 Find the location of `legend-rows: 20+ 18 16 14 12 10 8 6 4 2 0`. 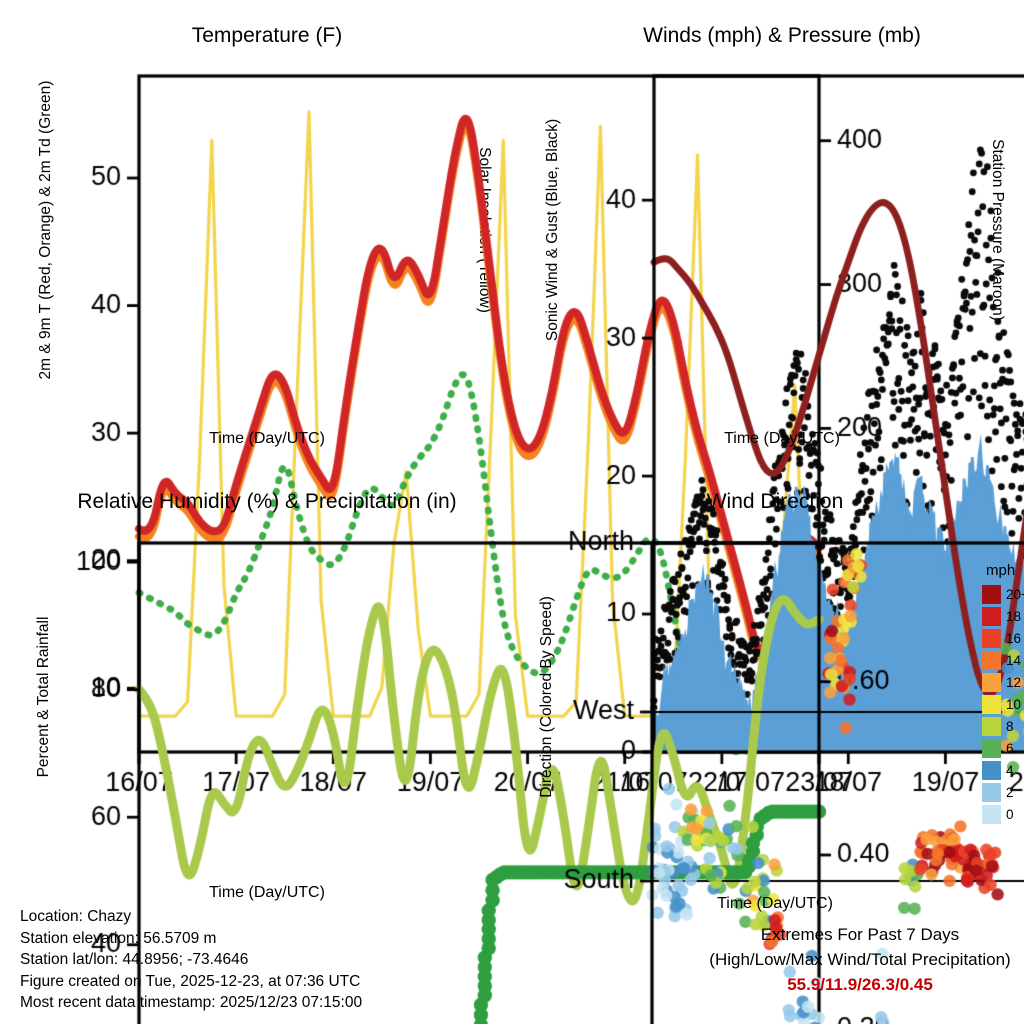

legend-rows: 20+ 18 16 14 12 10 8 6 4 2 0 is located at coordinates (1003, 704).